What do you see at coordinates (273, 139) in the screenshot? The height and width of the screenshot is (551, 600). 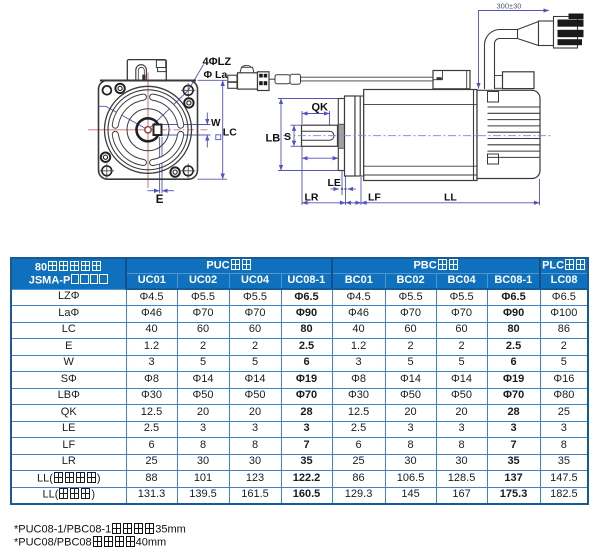 I see `svg-text: LB` at bounding box center [273, 139].